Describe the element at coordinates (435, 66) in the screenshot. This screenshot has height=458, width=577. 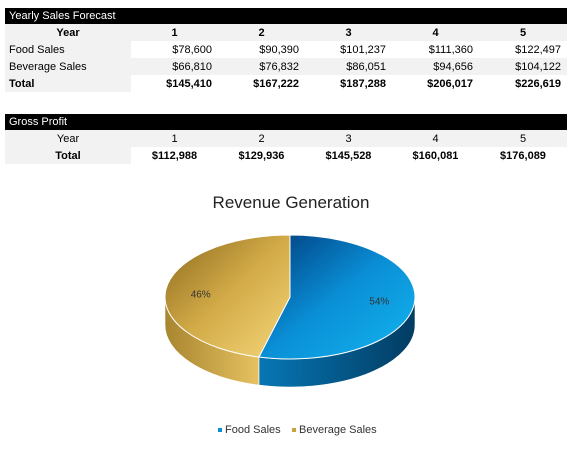
I see `cell-value: $94,656` at that location.